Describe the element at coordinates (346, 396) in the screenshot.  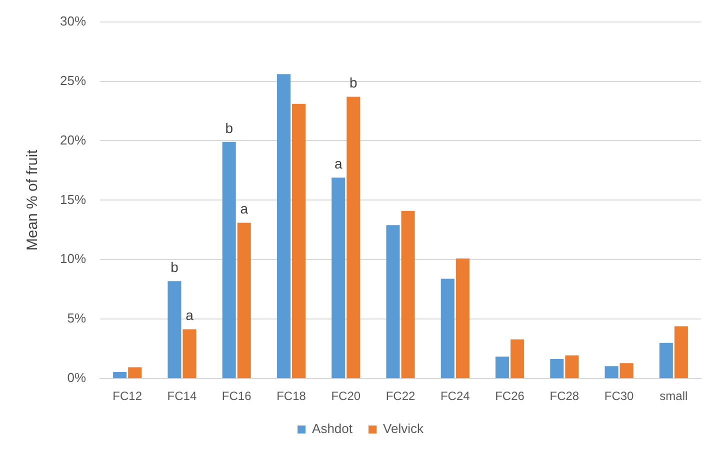
I see `x-tick-label: FC20` at that location.